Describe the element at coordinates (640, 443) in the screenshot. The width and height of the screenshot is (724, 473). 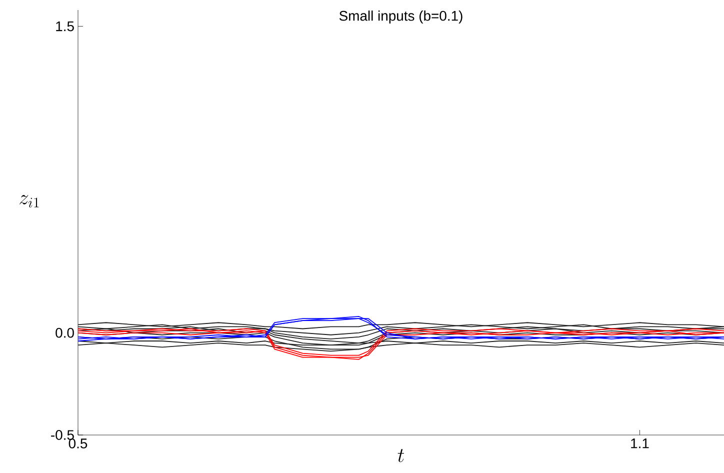
I see `x-tick-label: 1.1` at that location.